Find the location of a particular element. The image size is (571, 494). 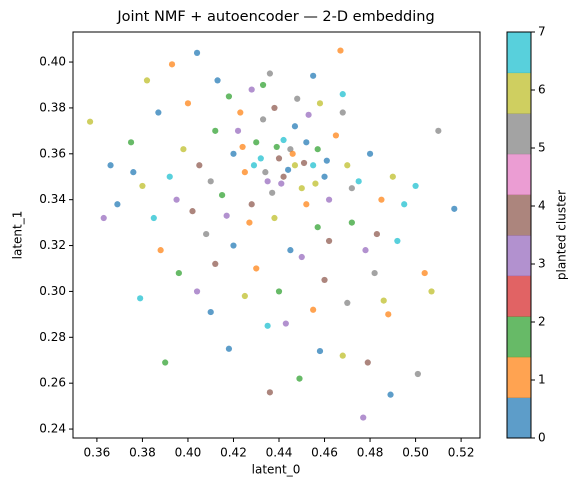

x-tick-label: 0.46 is located at coordinates (324, 453).